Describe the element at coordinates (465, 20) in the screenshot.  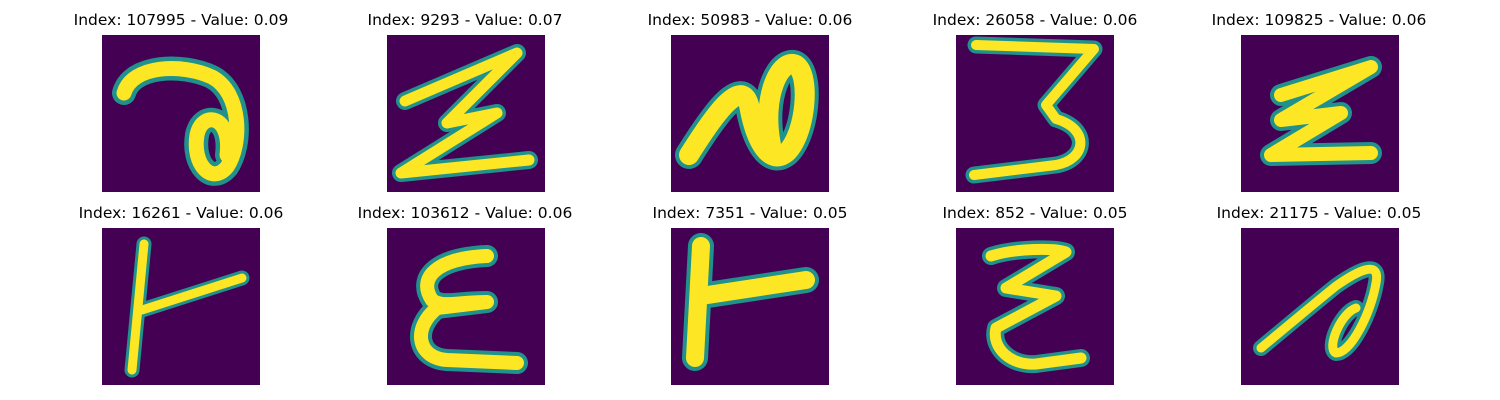
I see `panel-title: Index: 9293 - Value: 0.07` at that location.